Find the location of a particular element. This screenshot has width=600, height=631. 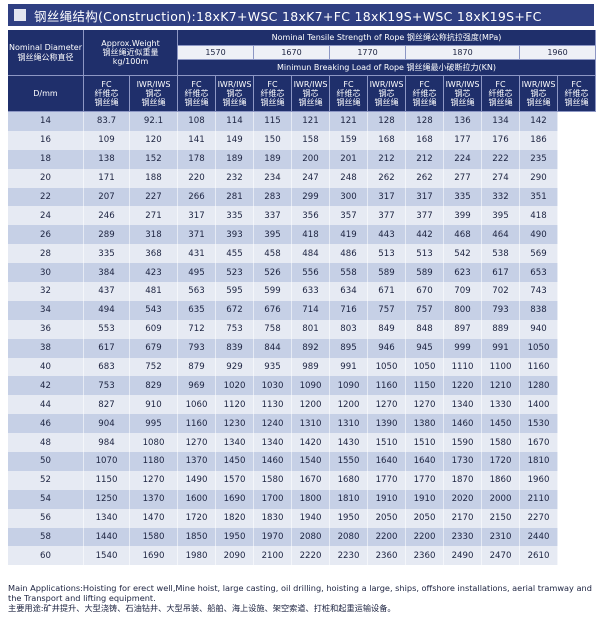

breaking-load-cell: 838 is located at coordinates (539, 310).